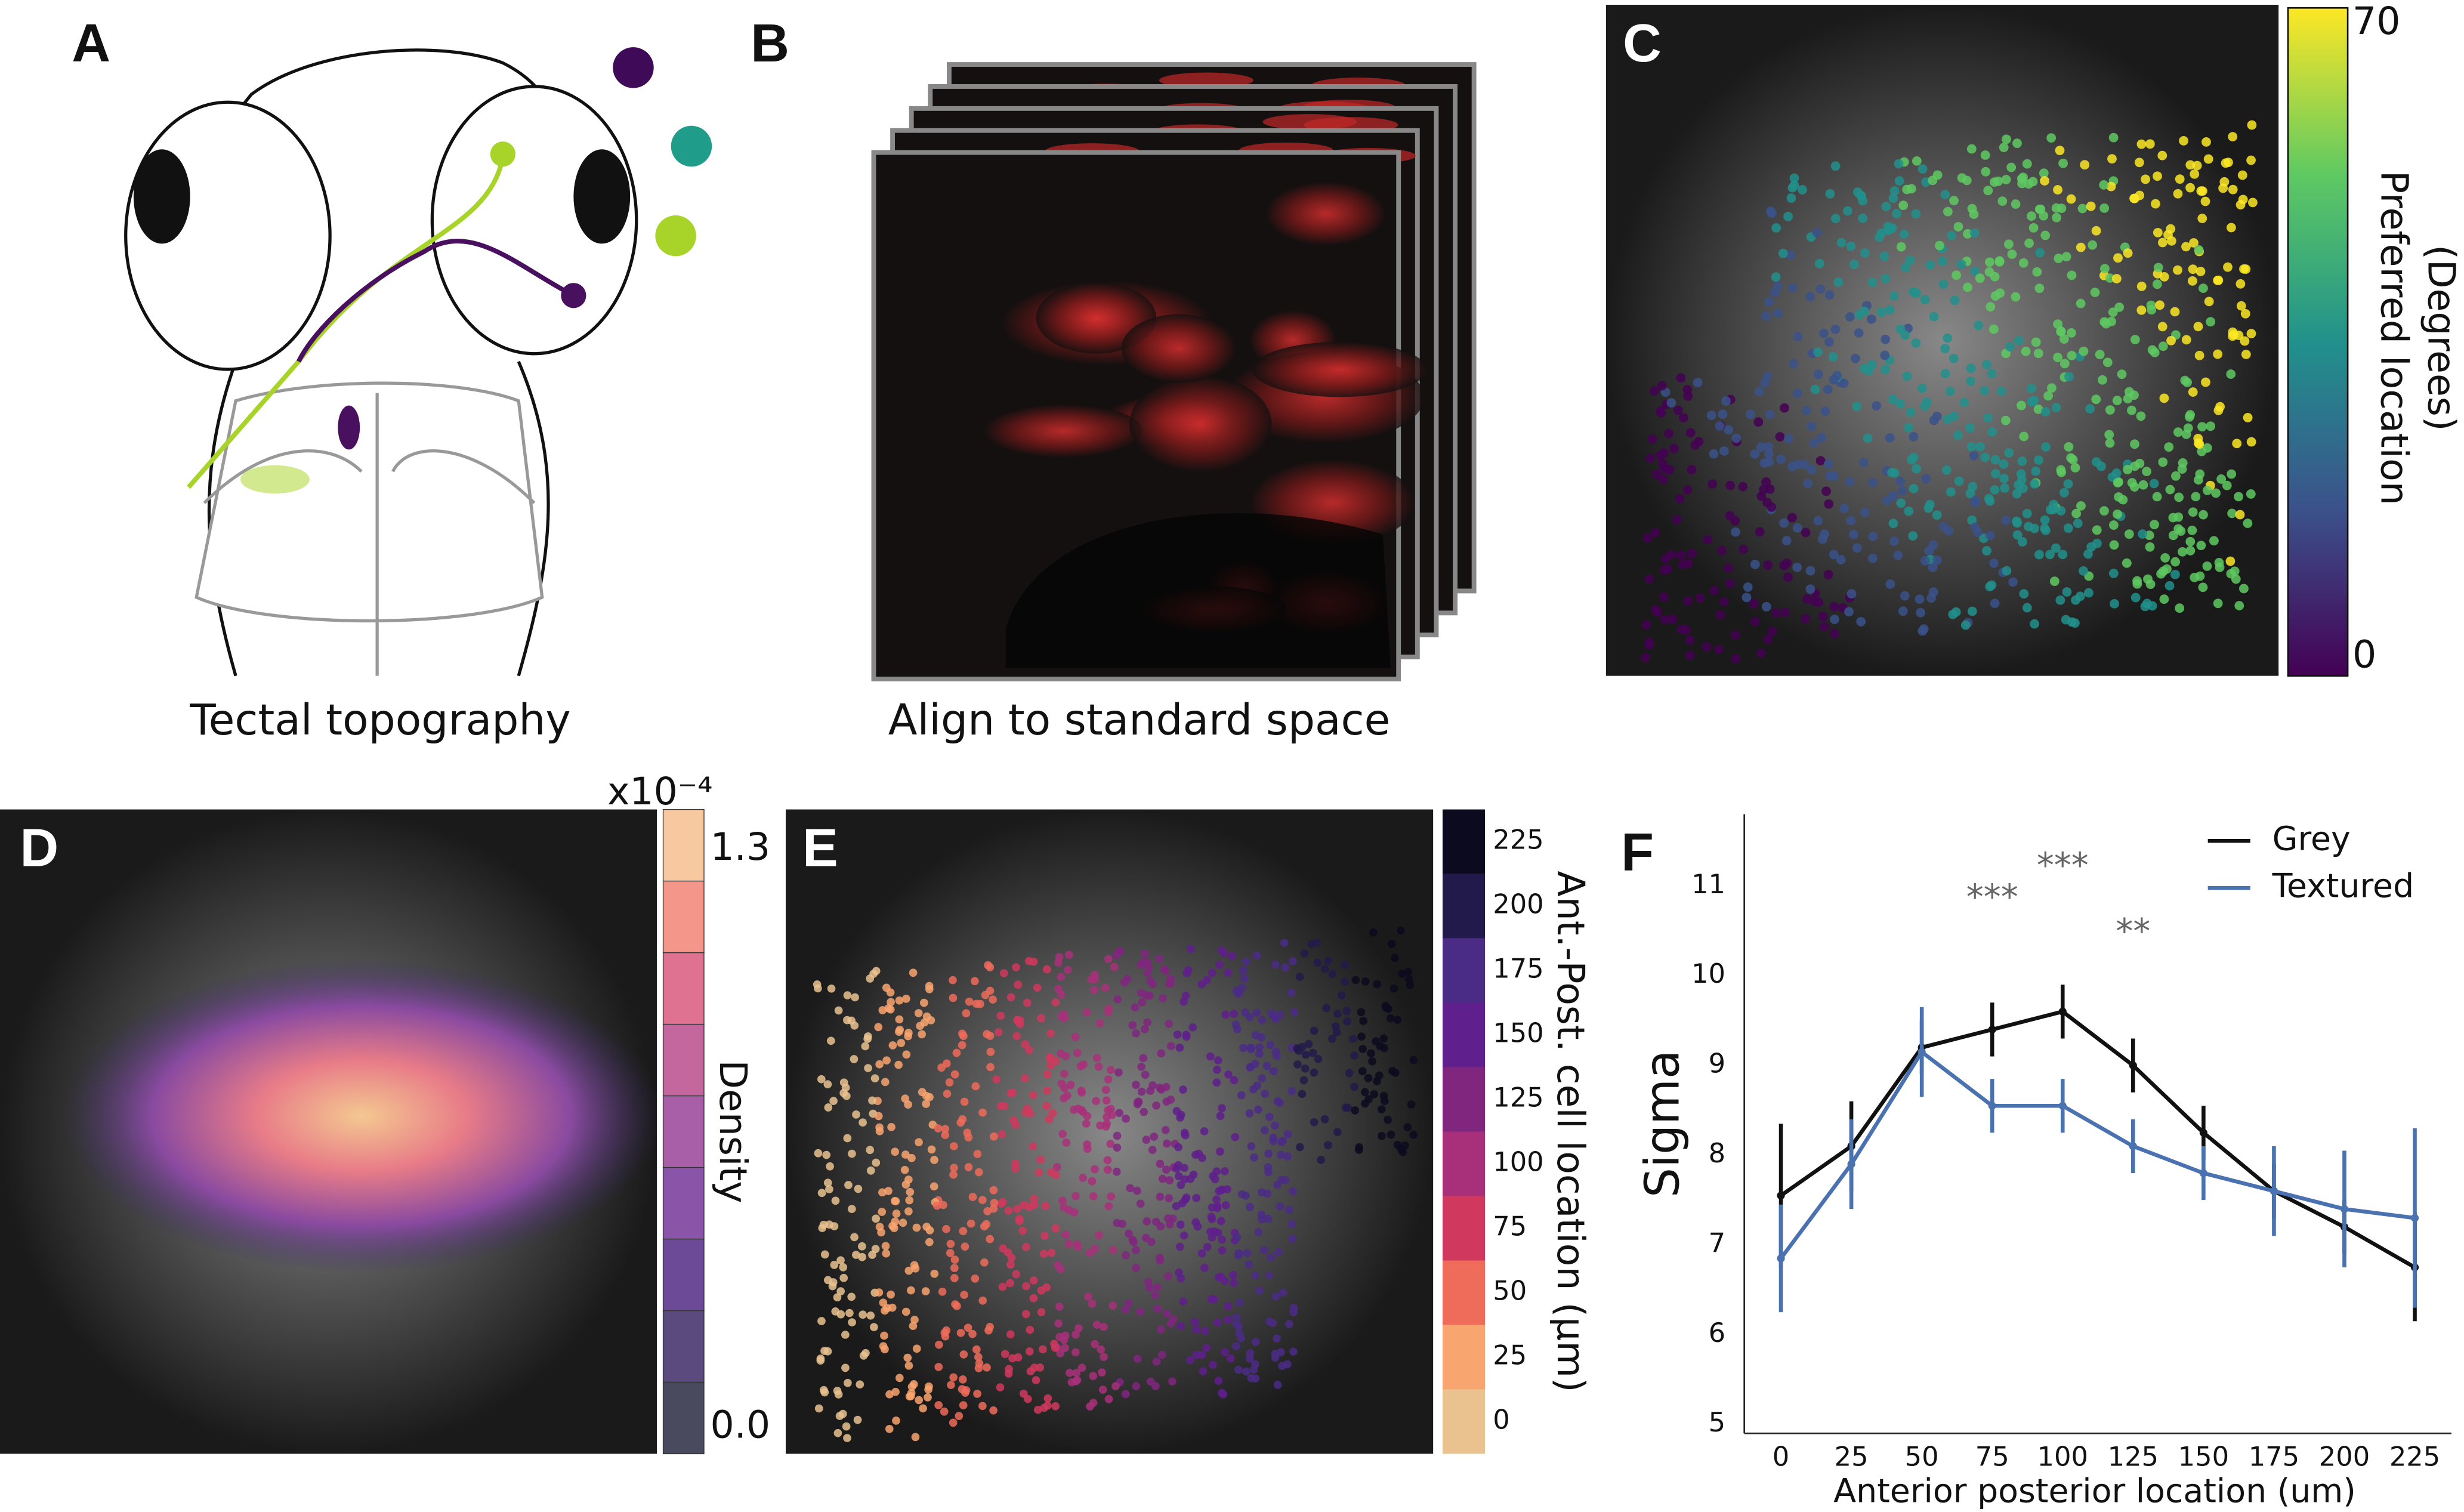 Image resolution: width=2464 pixels, height=1512 pixels. I want to click on pupil, so click(602, 196).